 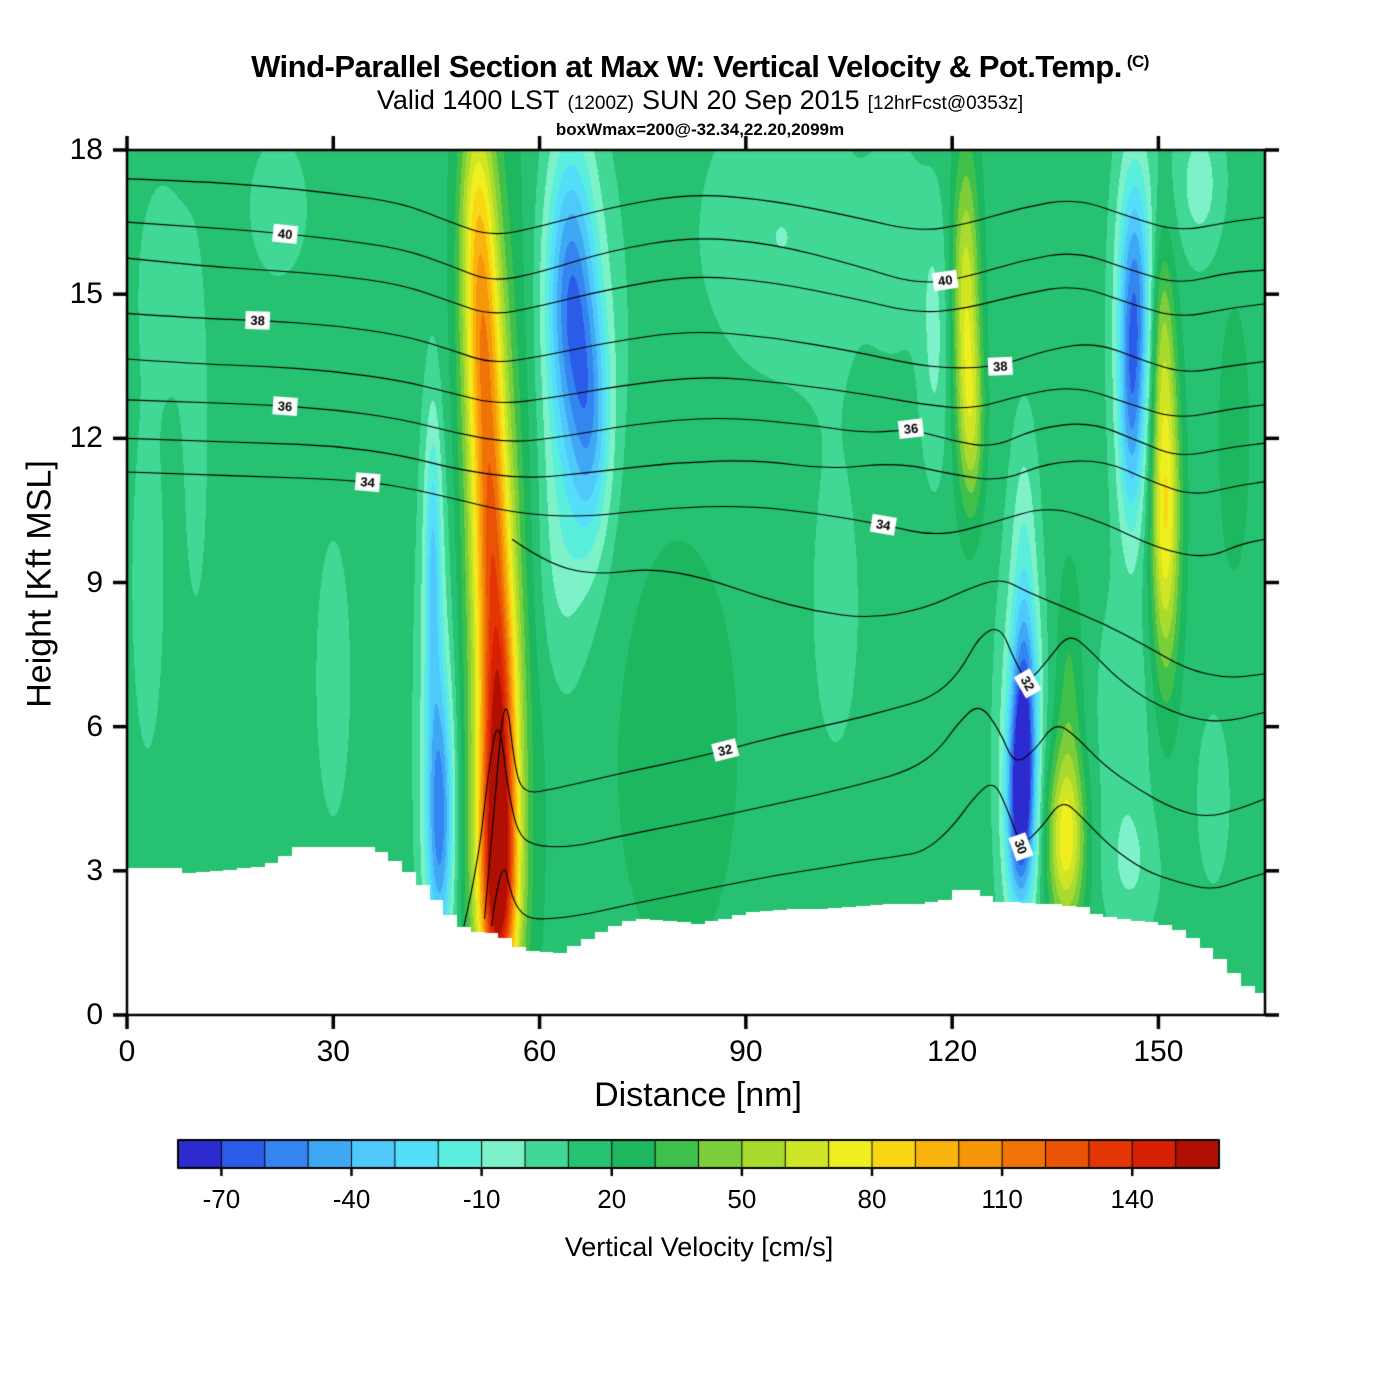 I want to click on y-axis-label: Height [Kft MSL], so click(x=39, y=584).